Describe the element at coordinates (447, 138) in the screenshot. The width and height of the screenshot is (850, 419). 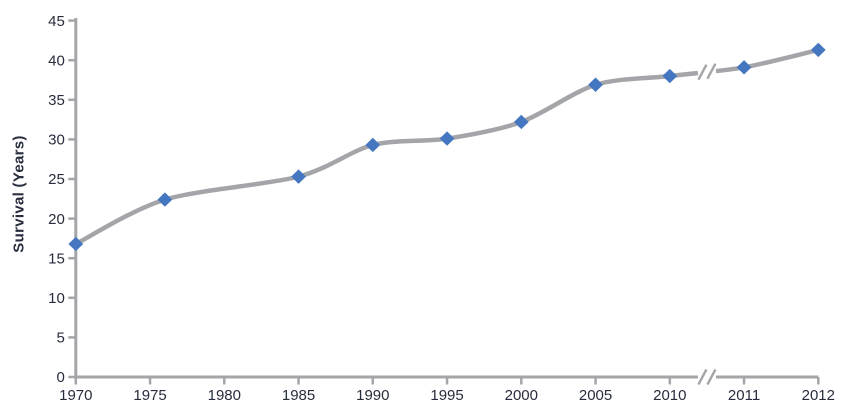
I see `data-point-1995` at that location.